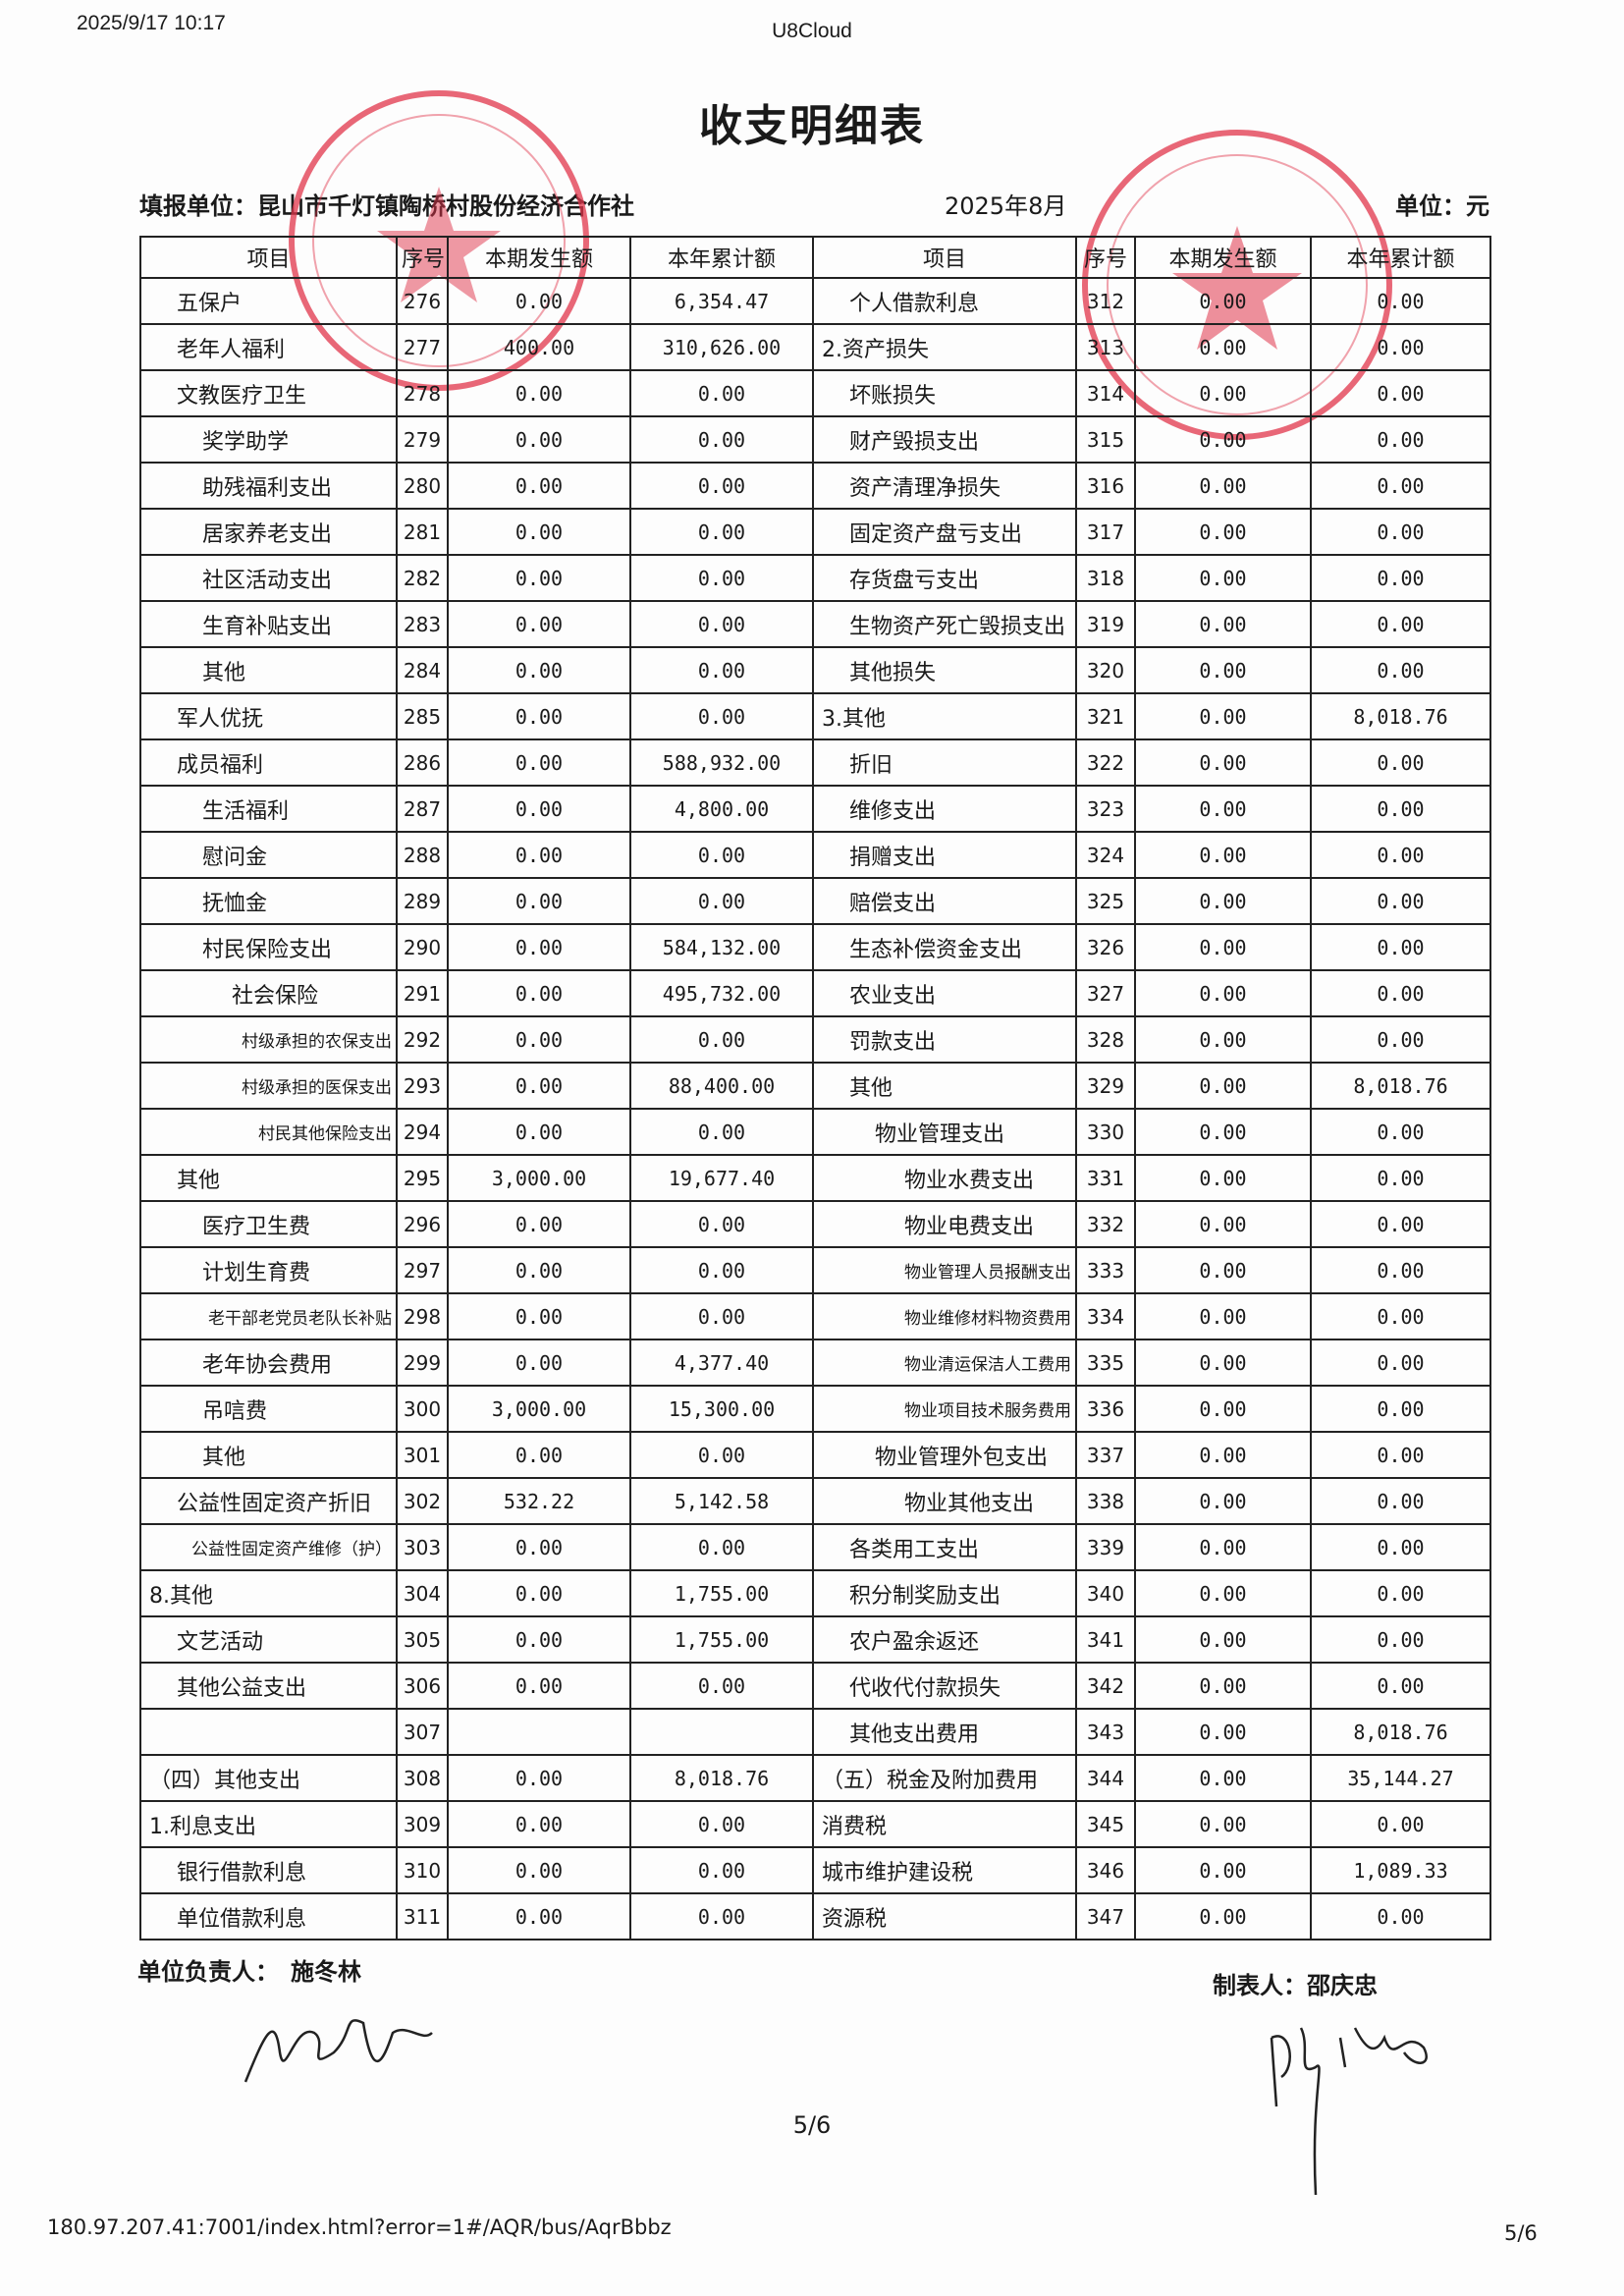 The image size is (1624, 2296). What do you see at coordinates (1105, 301) in the screenshot?
I see `row-seq: 312` at bounding box center [1105, 301].